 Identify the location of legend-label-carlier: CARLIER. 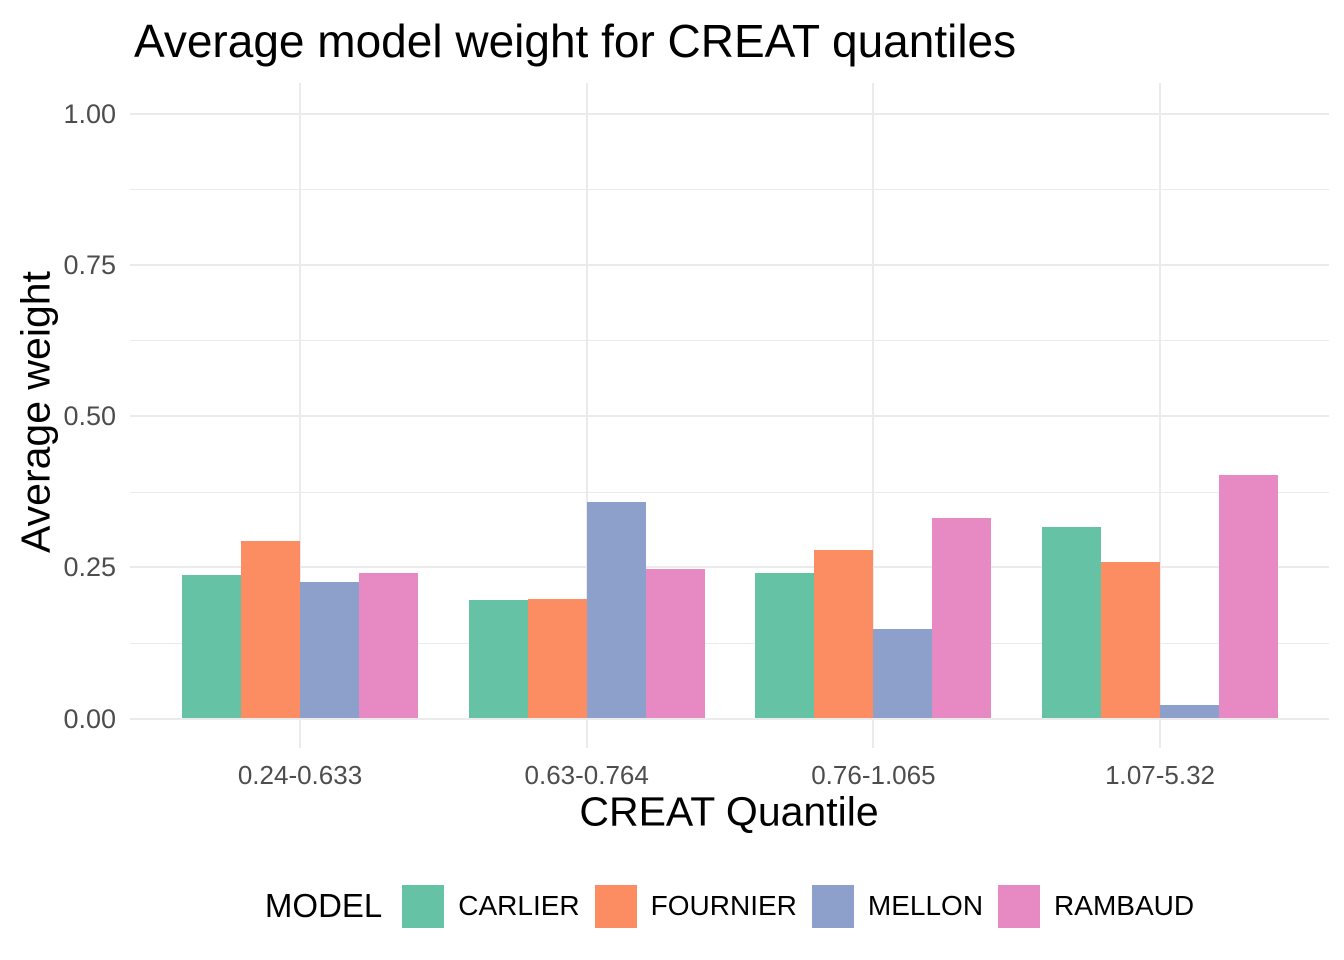
(519, 905).